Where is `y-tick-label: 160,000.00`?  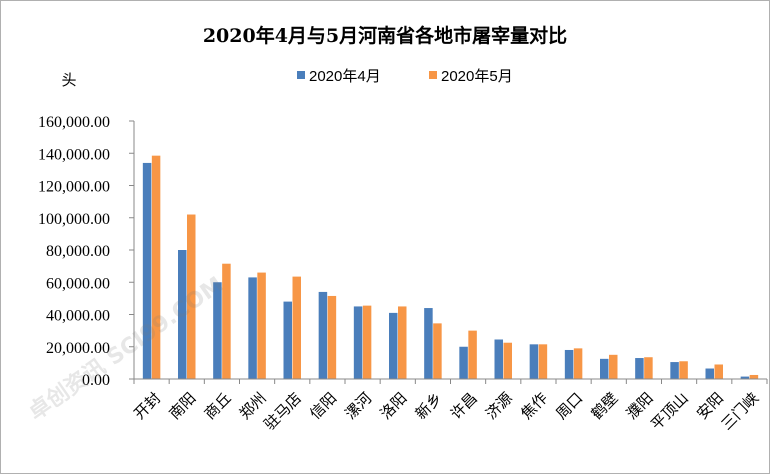
y-tick-label: 160,000.00 is located at coordinates (74, 122).